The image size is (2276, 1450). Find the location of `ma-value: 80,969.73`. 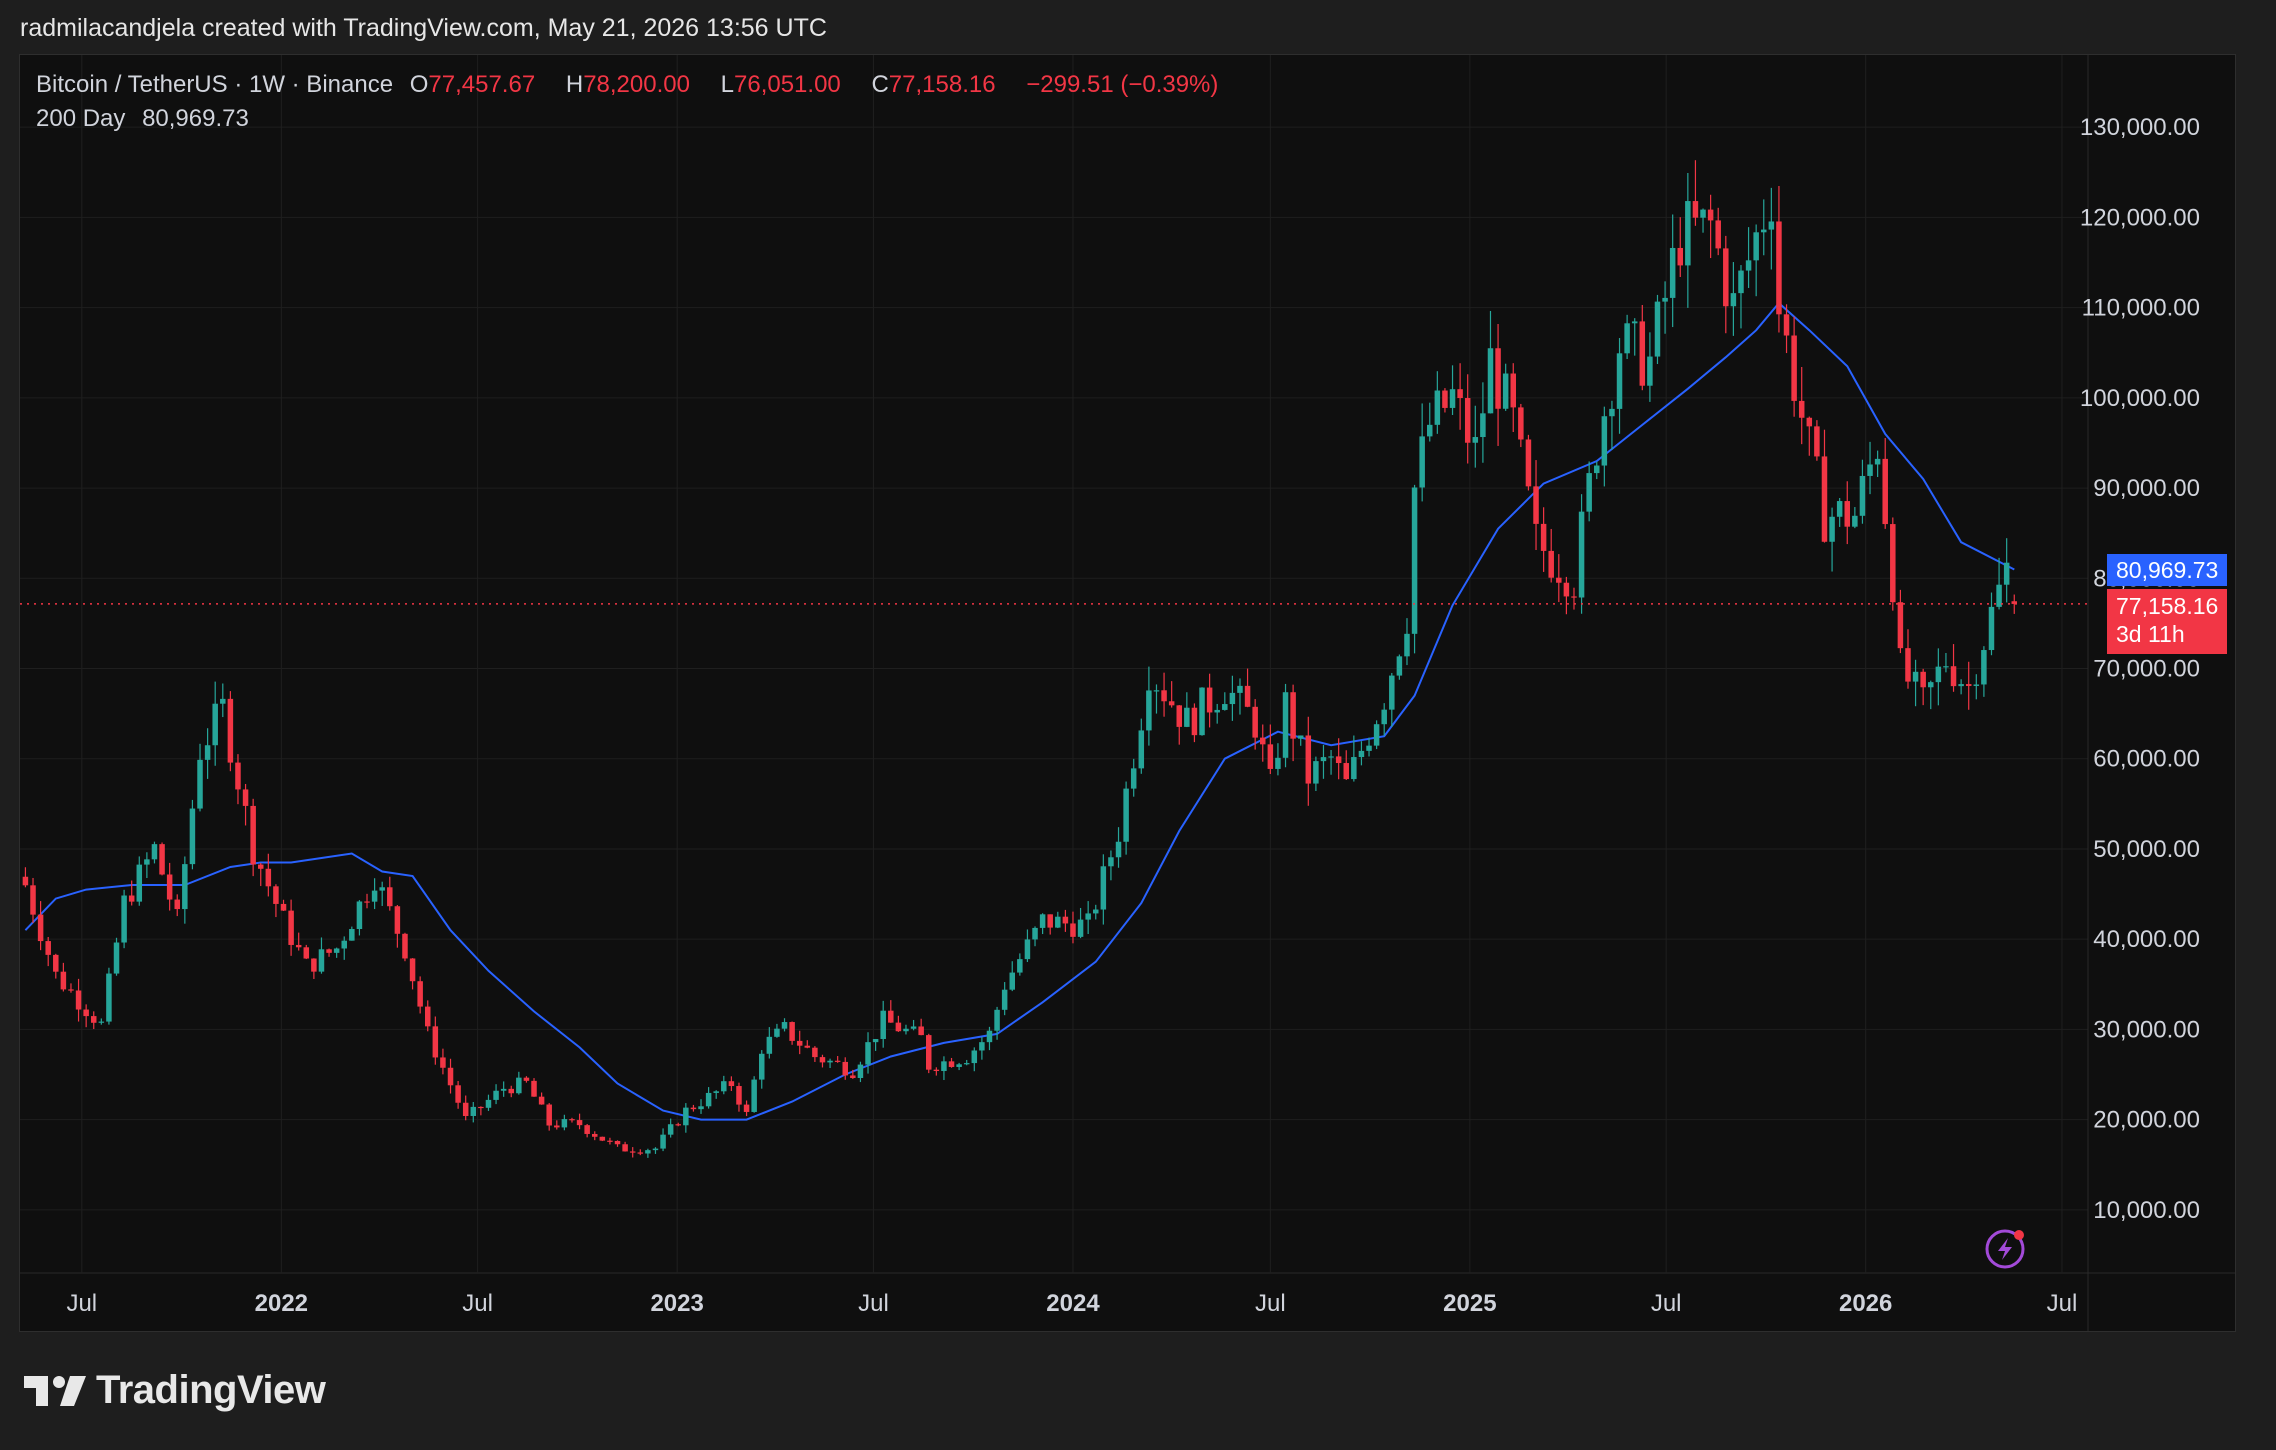

ma-value: 80,969.73 is located at coordinates (195, 118).